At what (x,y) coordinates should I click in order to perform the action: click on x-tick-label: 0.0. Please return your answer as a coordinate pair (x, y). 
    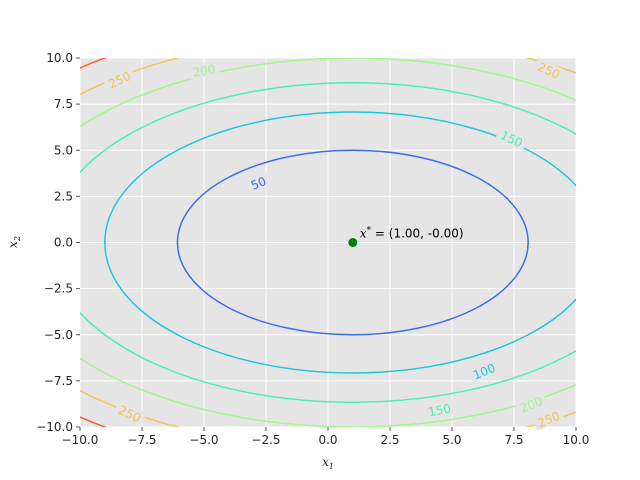
    Looking at the image, I should click on (327, 440).